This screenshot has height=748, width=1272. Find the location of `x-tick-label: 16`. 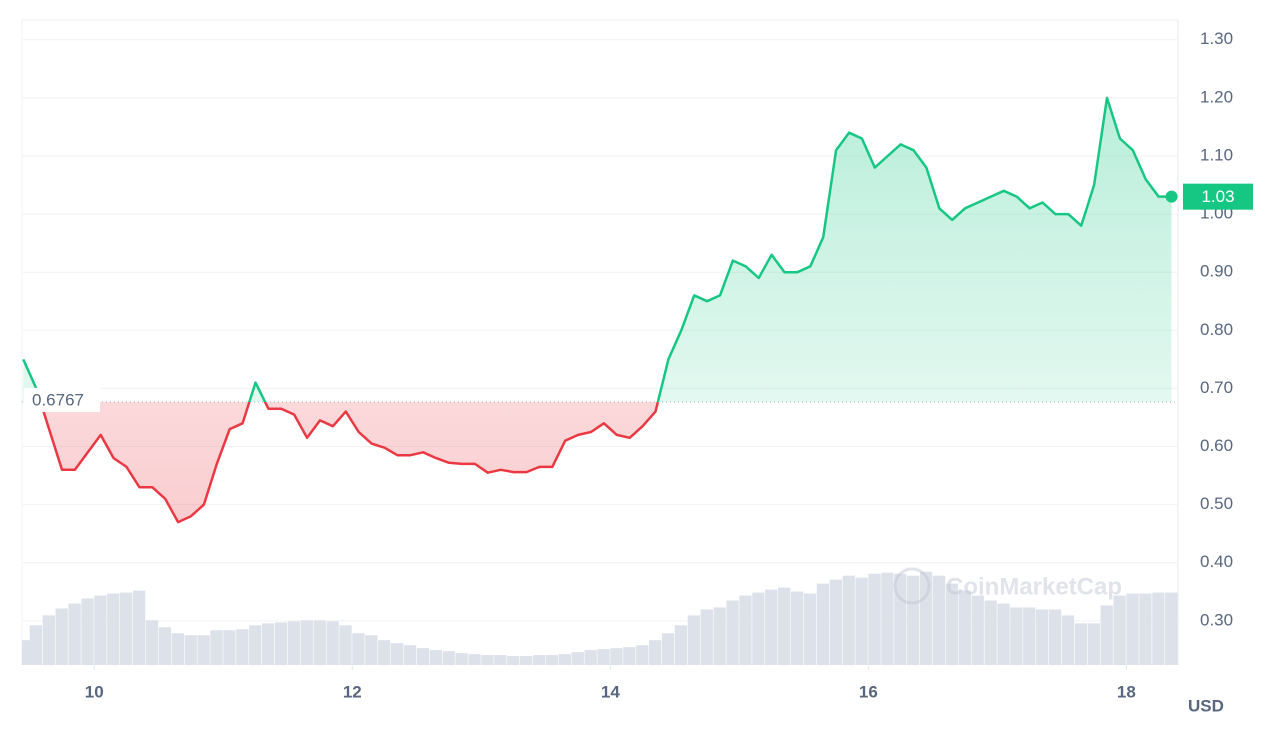

x-tick-label: 16 is located at coordinates (868, 691).